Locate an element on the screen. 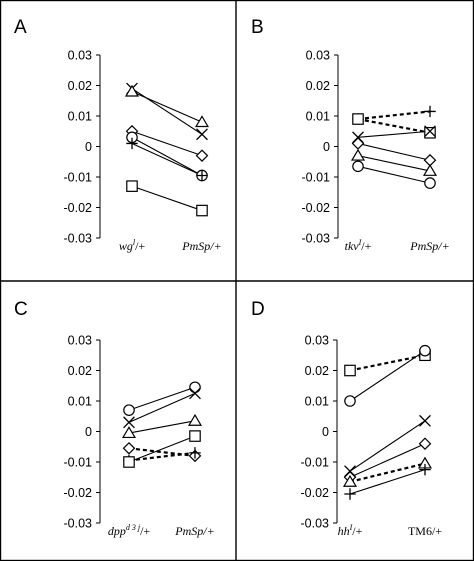 Image resolution: width=474 pixels, height=561 pixels. category-superscript: d 3 j is located at coordinates (133, 527).